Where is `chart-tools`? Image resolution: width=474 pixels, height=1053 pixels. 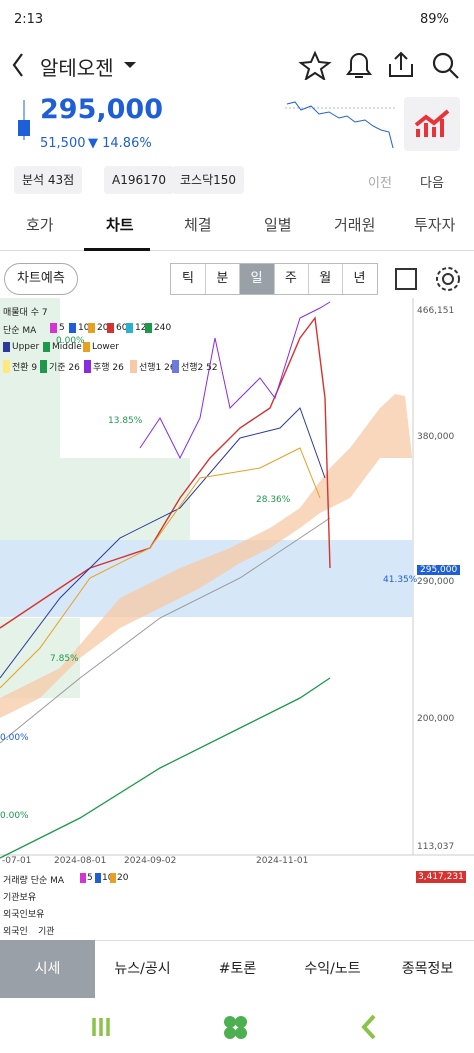
chart-tools is located at coordinates (432, 279).